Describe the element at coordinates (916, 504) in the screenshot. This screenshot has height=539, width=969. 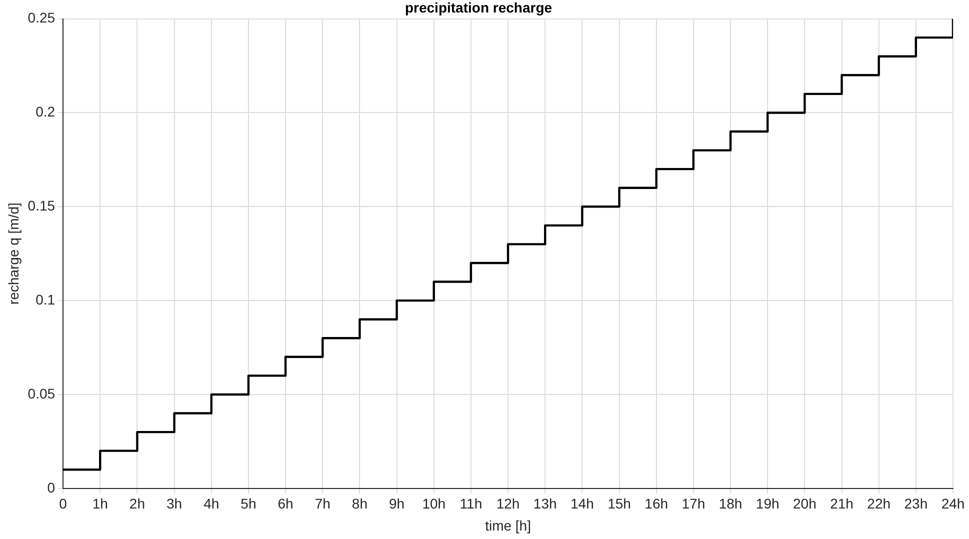
I see `x-tick-label: 23h` at that location.